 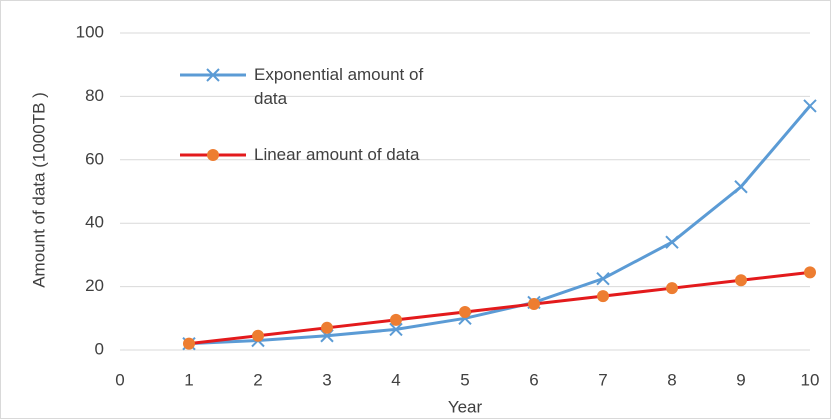 What do you see at coordinates (810, 379) in the screenshot?
I see `x-tick-label: 10` at bounding box center [810, 379].